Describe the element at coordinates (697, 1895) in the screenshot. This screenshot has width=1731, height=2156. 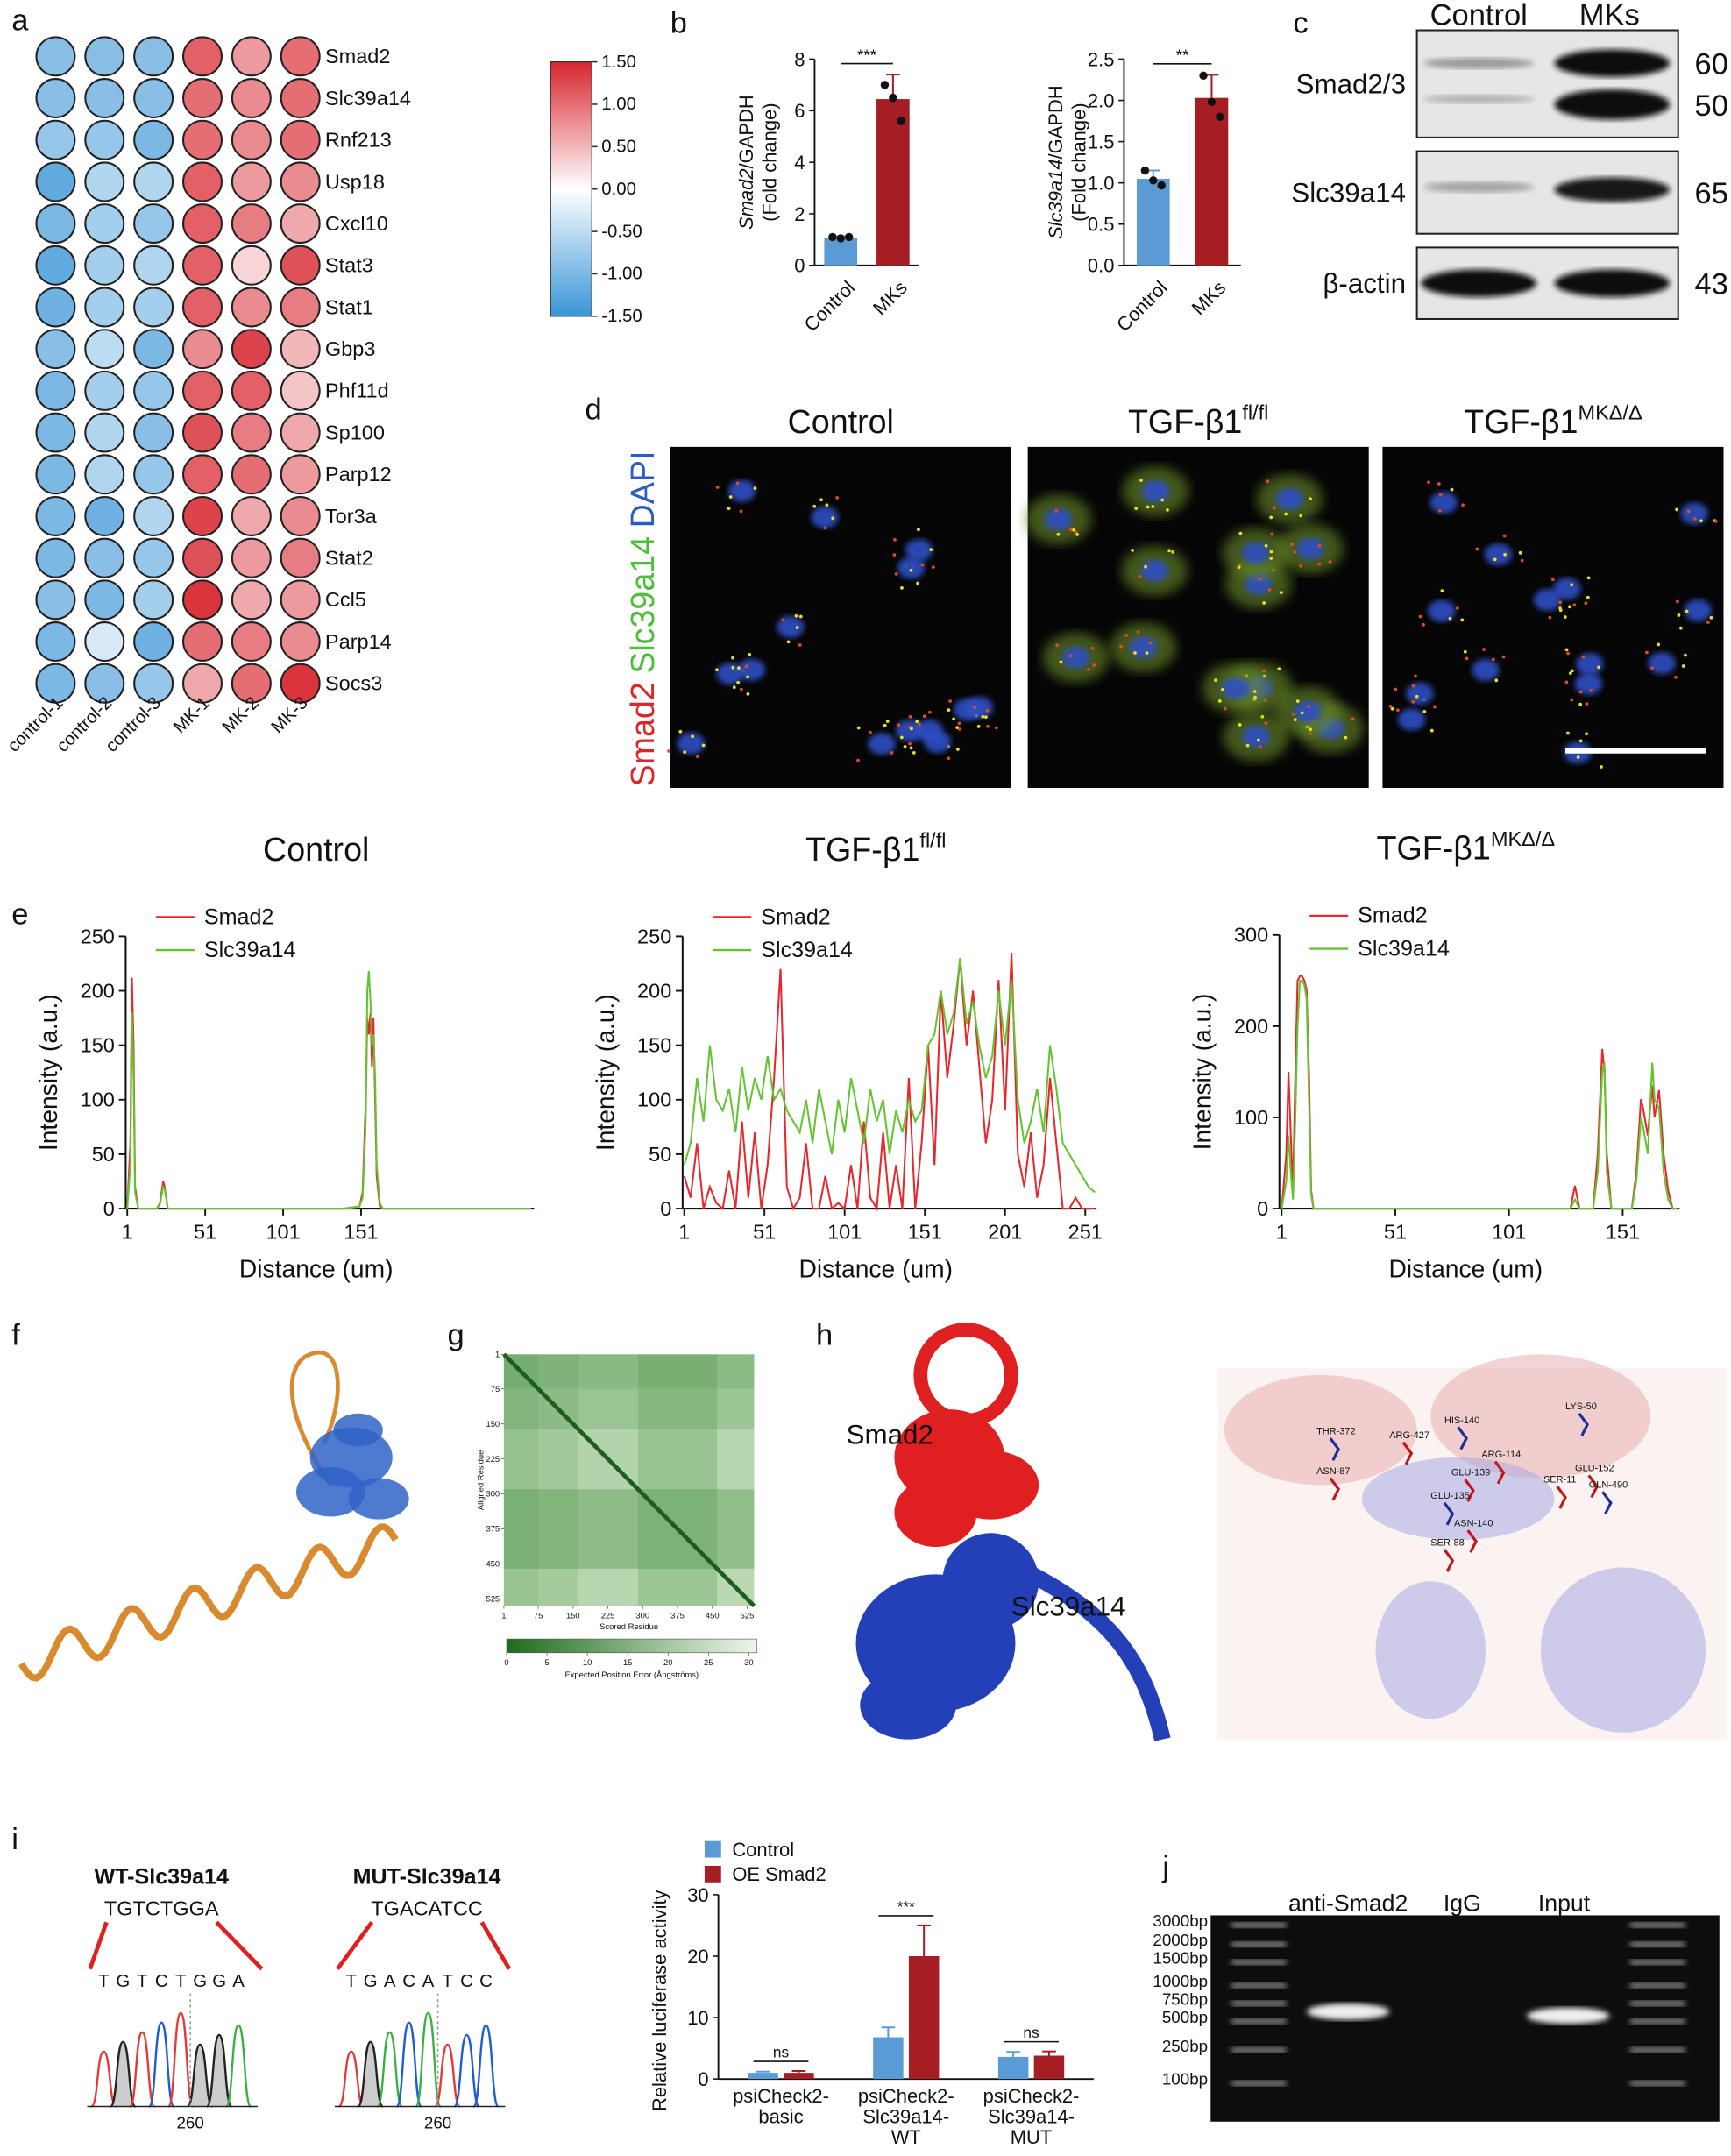
I see `y-tick-label: 30` at that location.